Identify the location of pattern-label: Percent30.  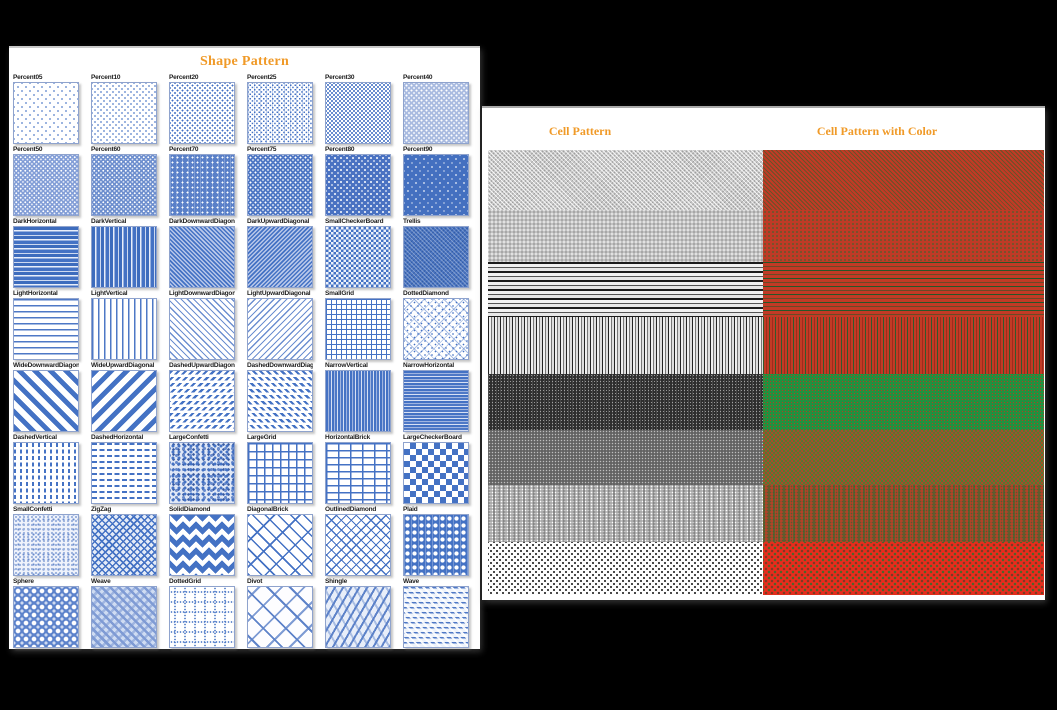
(340, 77).